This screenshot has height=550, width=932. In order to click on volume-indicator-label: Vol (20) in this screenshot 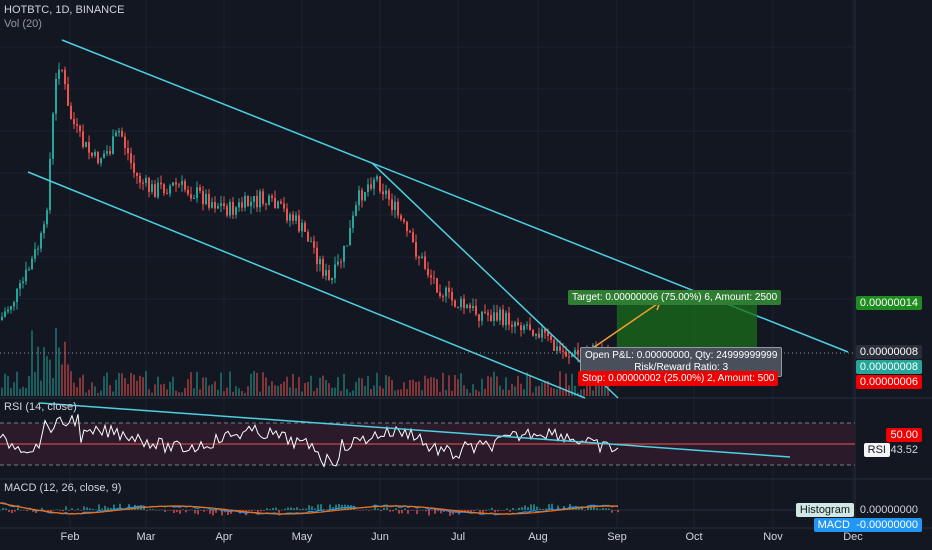, I will do `click(23, 24)`.